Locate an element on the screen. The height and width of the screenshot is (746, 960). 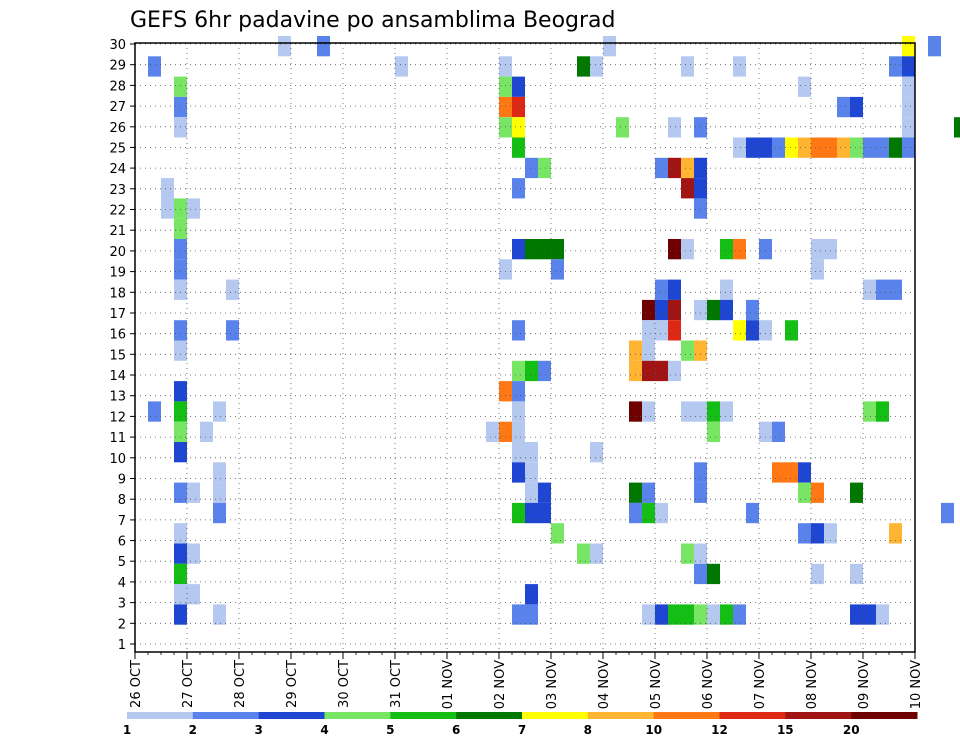
x-tick-label: 02 NOV is located at coordinates (500, 684).